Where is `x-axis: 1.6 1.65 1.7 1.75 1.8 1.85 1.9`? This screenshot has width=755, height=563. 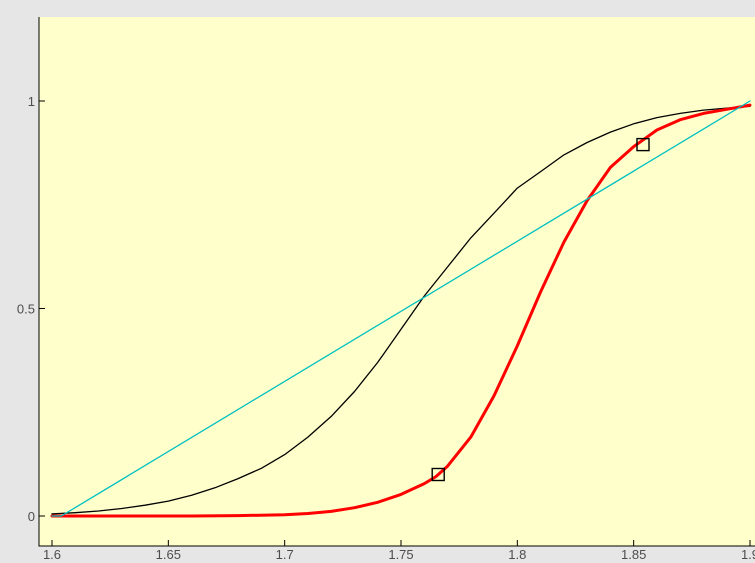
x-axis: 1.6 1.65 1.7 1.75 1.8 1.85 1.9 is located at coordinates (399, 551).